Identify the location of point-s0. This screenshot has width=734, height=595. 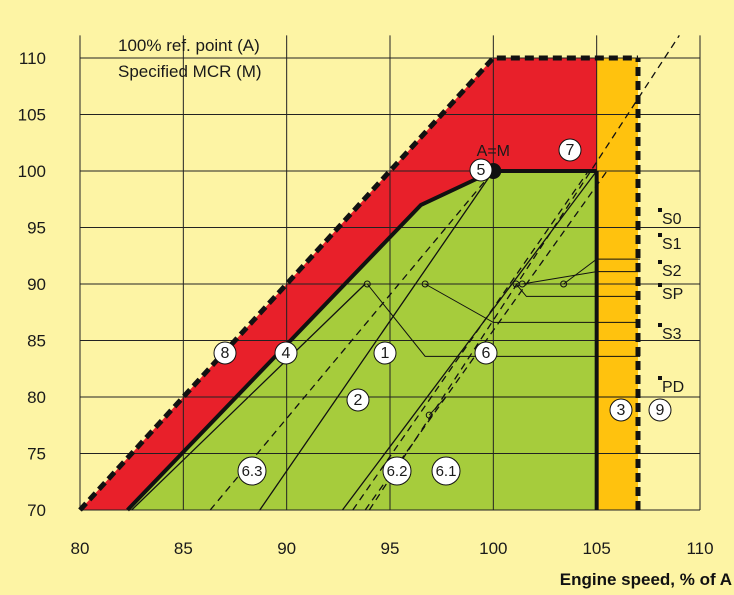
(564, 284).